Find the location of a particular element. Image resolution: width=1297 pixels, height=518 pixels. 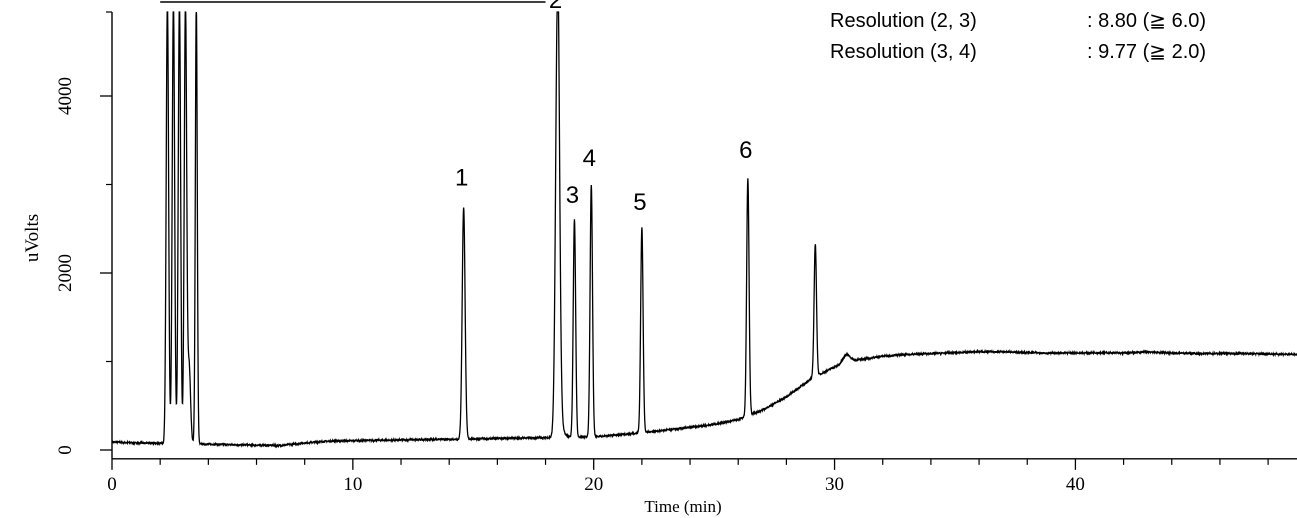

resolution-label: Resolution (3, 4) is located at coordinates (903, 52).